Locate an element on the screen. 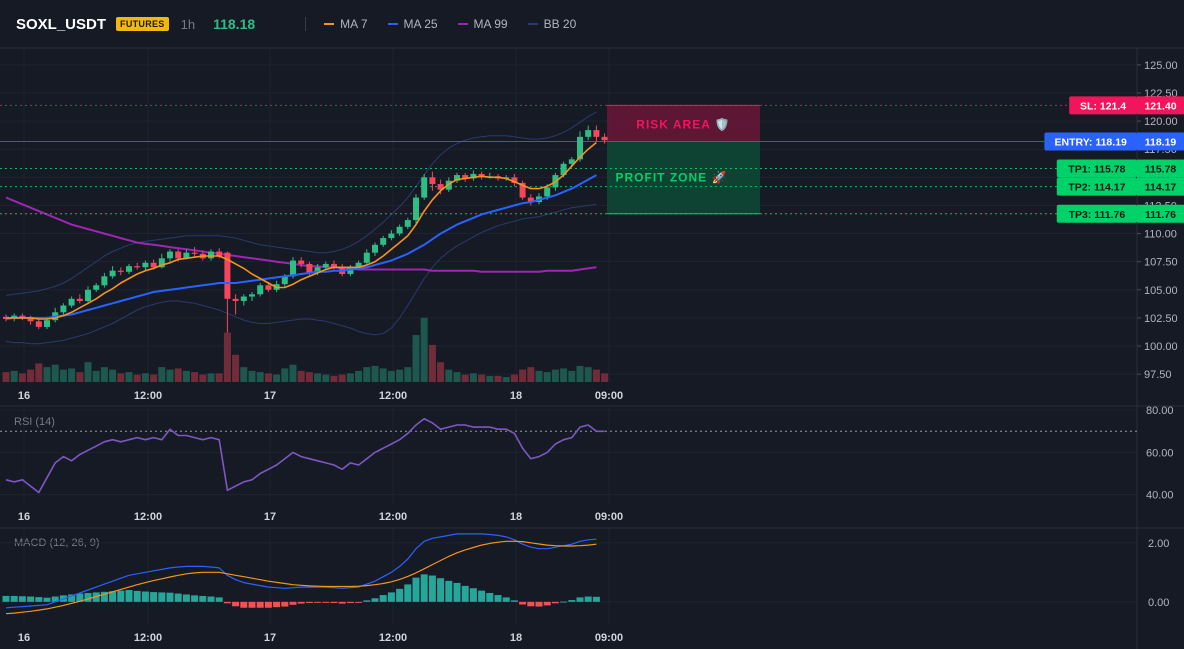  take-profit-2-price-label: 114.17 is located at coordinates (1161, 188).